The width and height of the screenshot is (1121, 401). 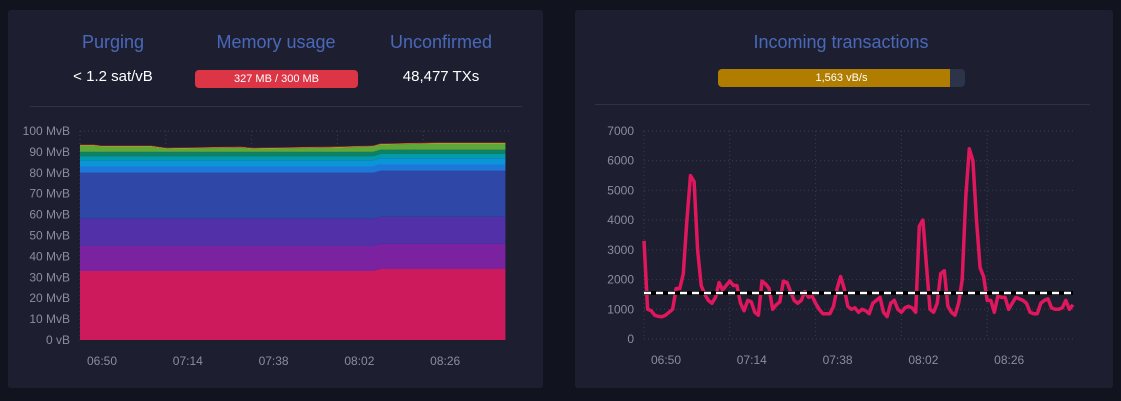 I want to click on y-tick-label: 4000, so click(x=620, y=220).